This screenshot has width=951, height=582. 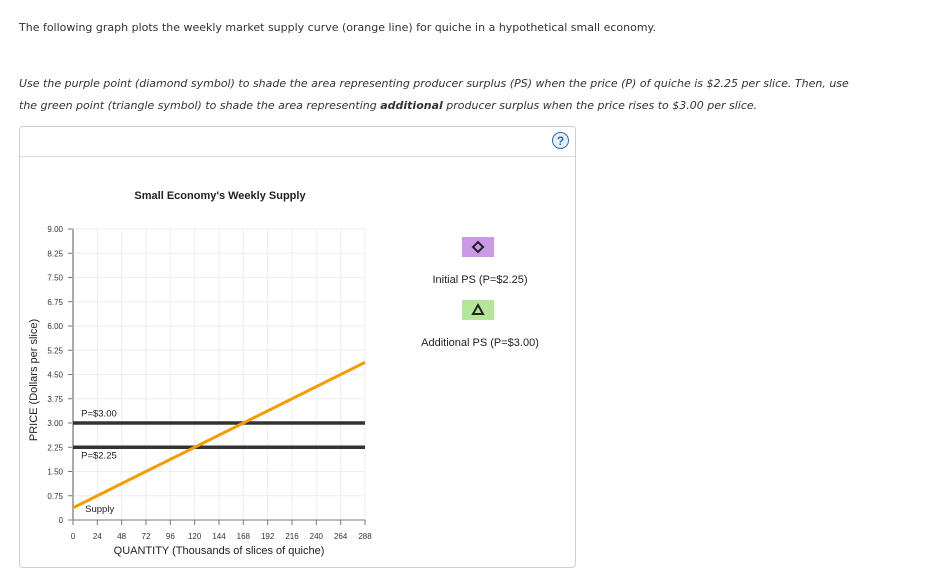 I want to click on y-tick-label: 1.50, so click(x=55, y=472).